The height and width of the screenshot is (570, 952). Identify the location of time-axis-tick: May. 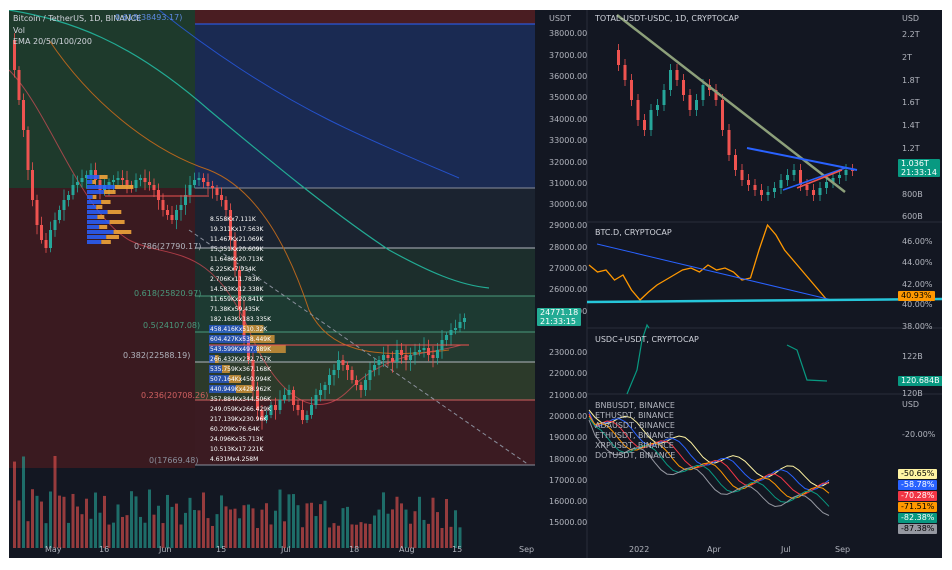
(53, 549).